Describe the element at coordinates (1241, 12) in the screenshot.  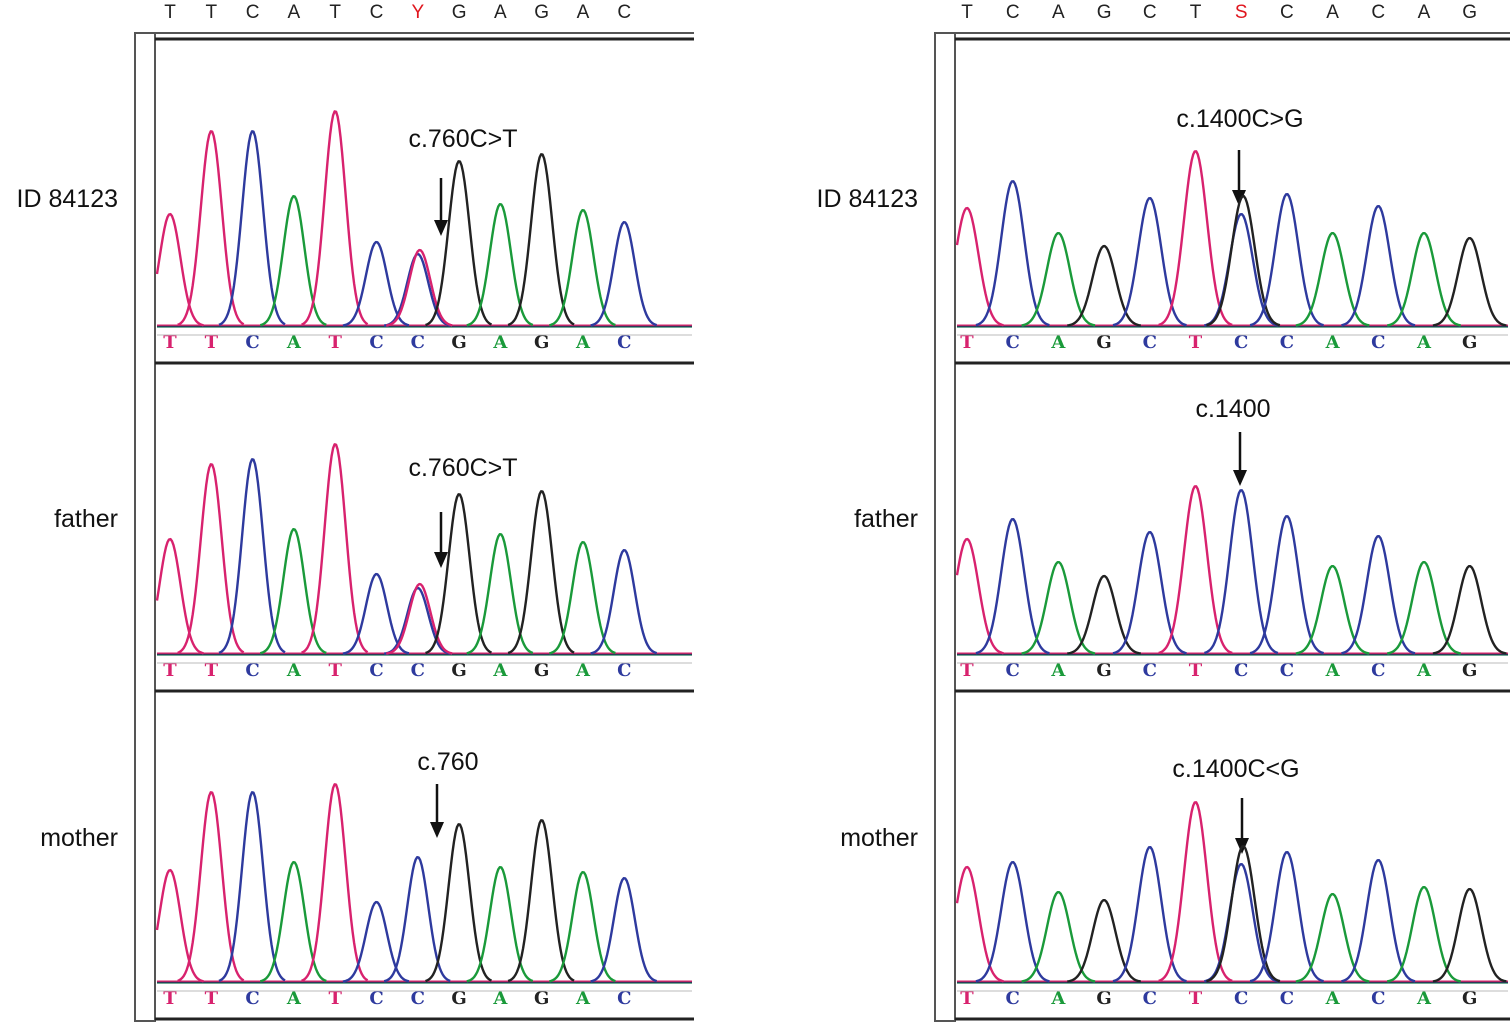
I see `right-consensus-base: S` at that location.